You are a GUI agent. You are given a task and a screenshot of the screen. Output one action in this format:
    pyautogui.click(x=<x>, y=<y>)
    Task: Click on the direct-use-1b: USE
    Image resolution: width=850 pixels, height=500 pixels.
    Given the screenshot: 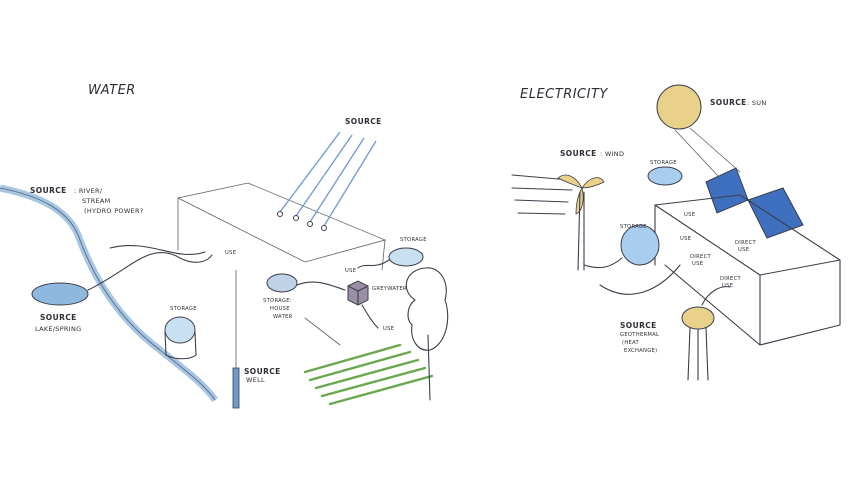 What is the action you would take?
    pyautogui.click(x=743, y=250)
    